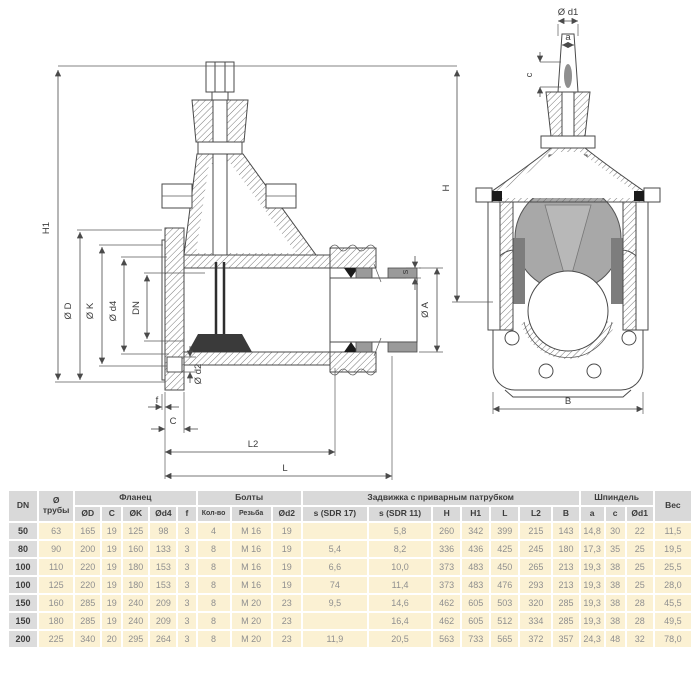  I want to click on value-cell: 200, so click(88, 548).